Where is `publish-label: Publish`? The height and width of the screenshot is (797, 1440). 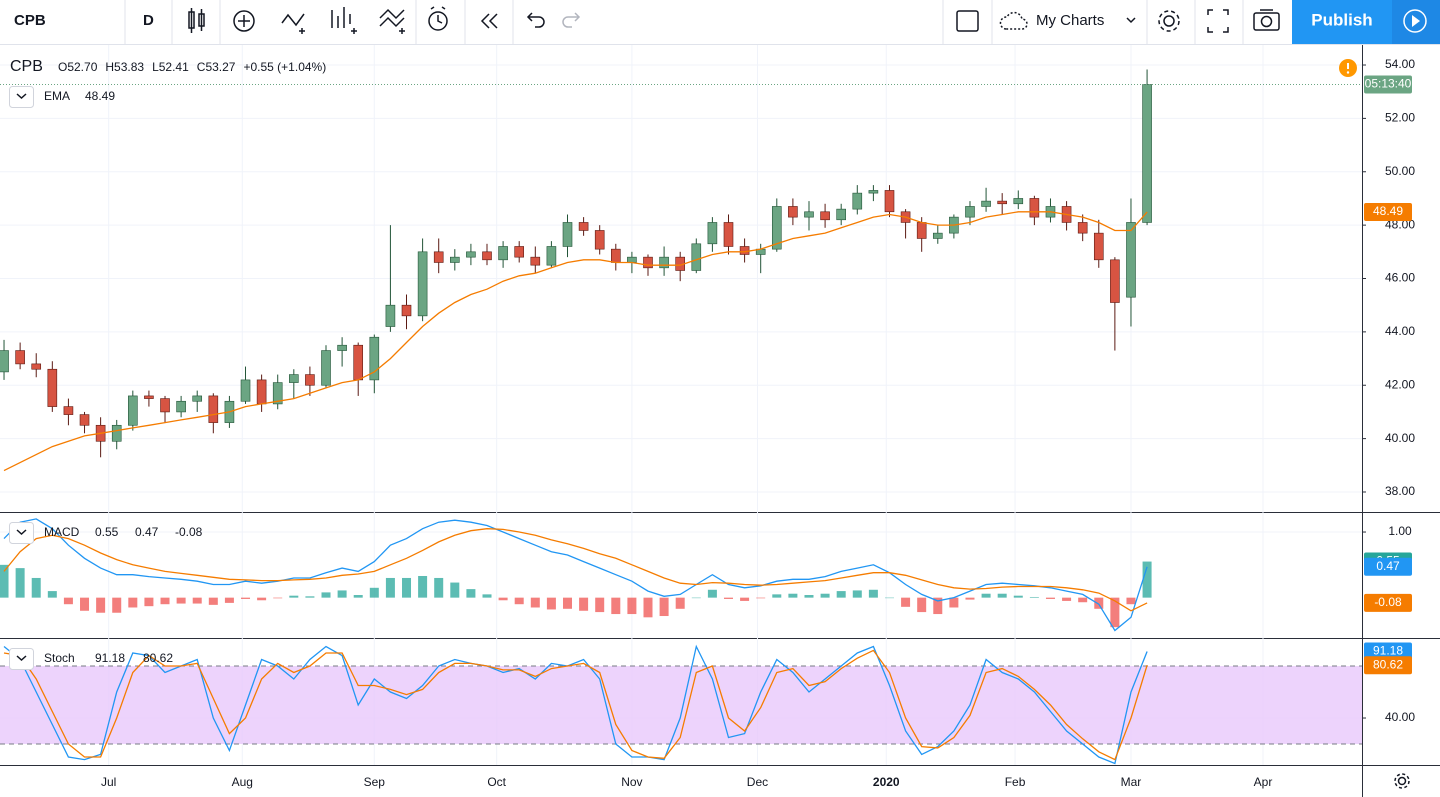 publish-label: Publish is located at coordinates (1341, 19).